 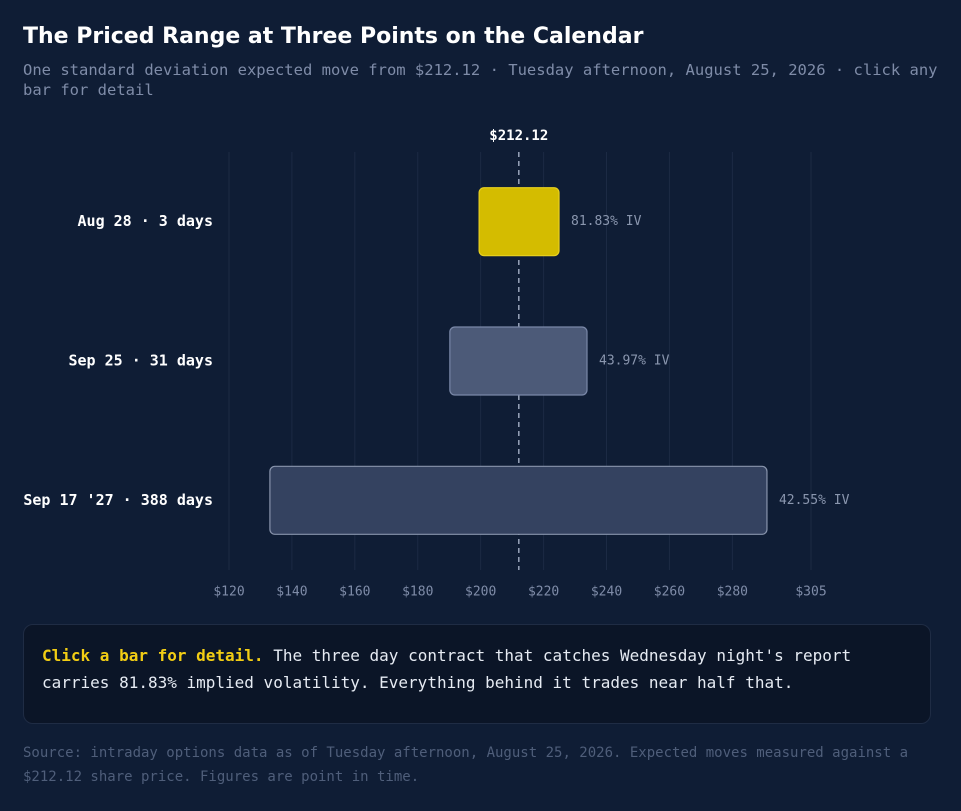 What do you see at coordinates (669, 592) in the screenshot?
I see `x-tick-label: $260` at bounding box center [669, 592].